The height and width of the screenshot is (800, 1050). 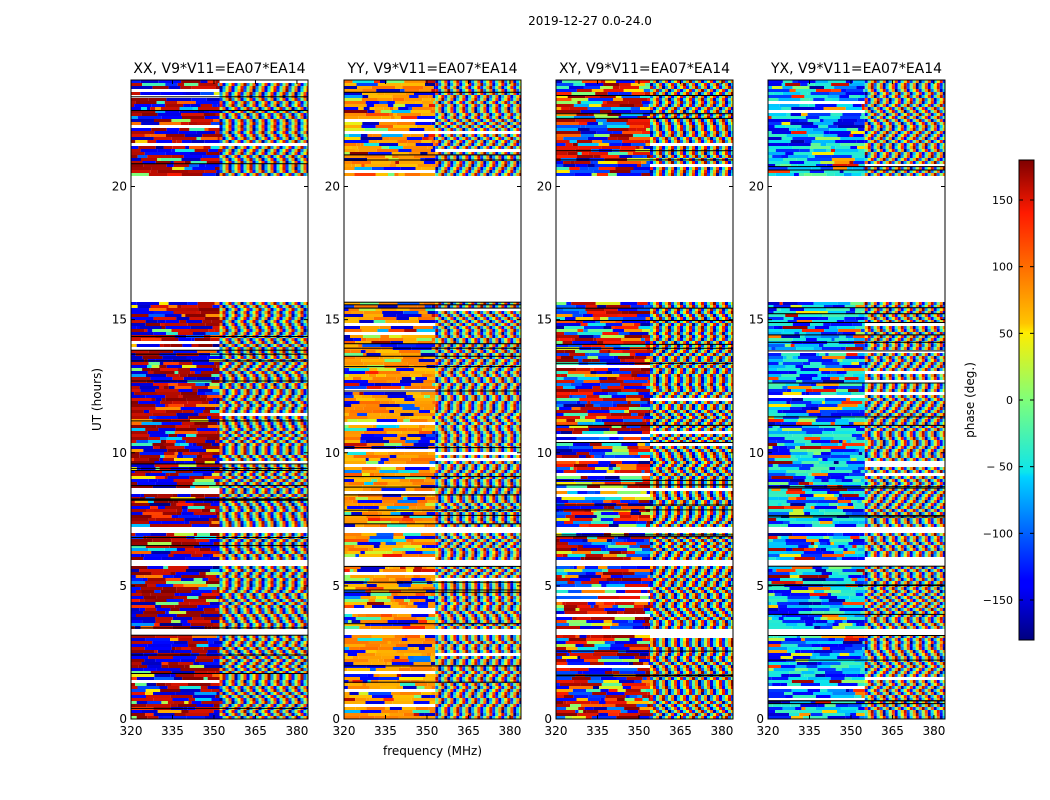 I want to click on colorbar-label: phase (deg.), so click(x=970, y=400).